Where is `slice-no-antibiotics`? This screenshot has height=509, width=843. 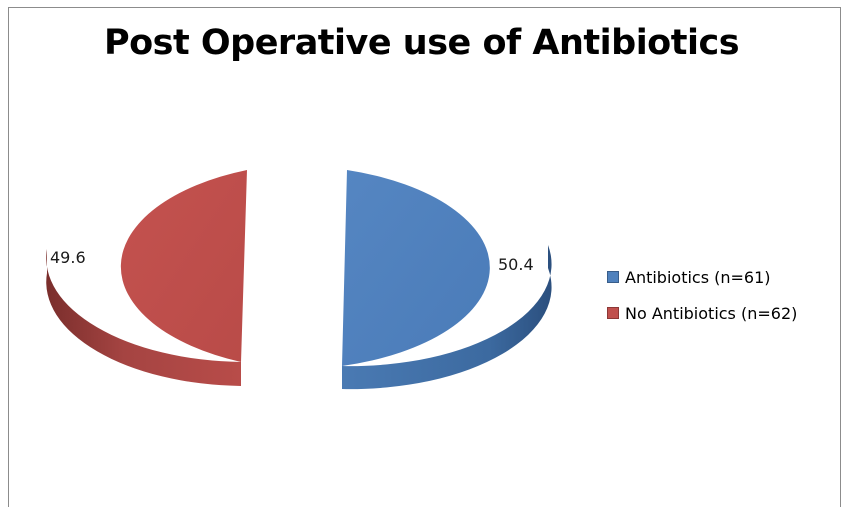 slice-no-antibiotics is located at coordinates (146, 278).